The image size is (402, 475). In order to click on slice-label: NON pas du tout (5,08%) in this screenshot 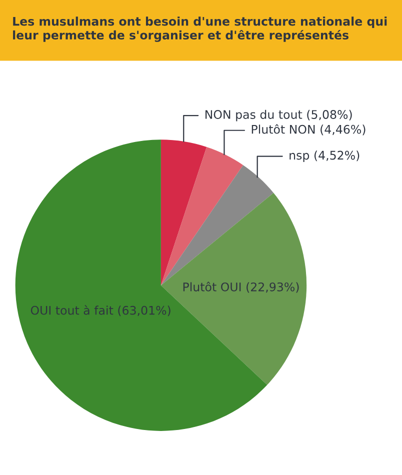, I will do `click(279, 116)`.